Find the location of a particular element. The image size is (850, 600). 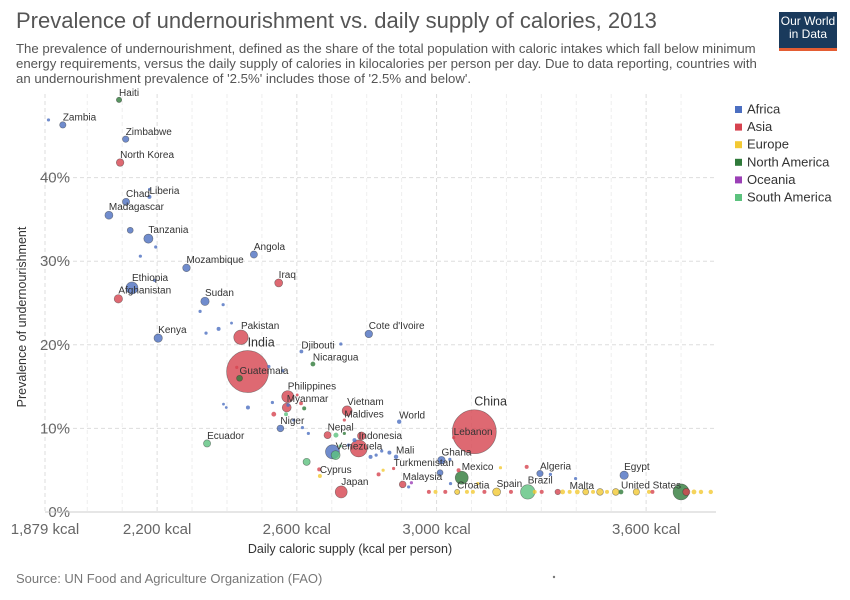

y-tick-label: 20% is located at coordinates (55, 345).